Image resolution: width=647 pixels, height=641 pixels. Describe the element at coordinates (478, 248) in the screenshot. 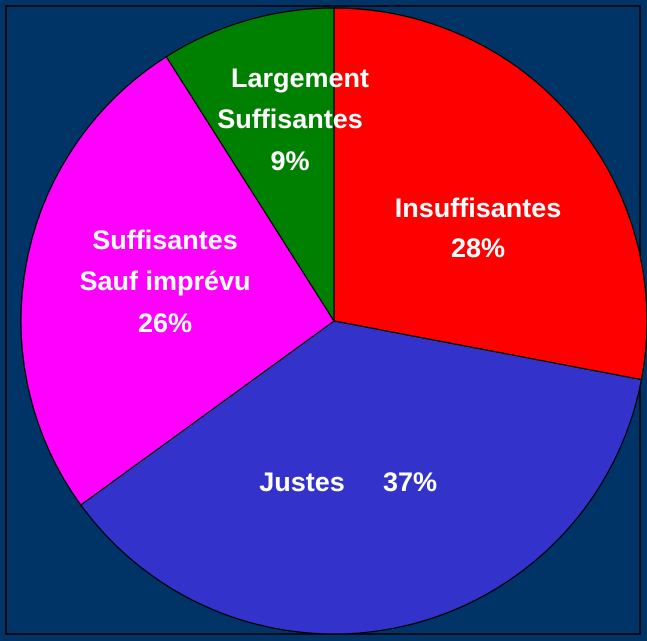

I see `value-label: 28%` at that location.